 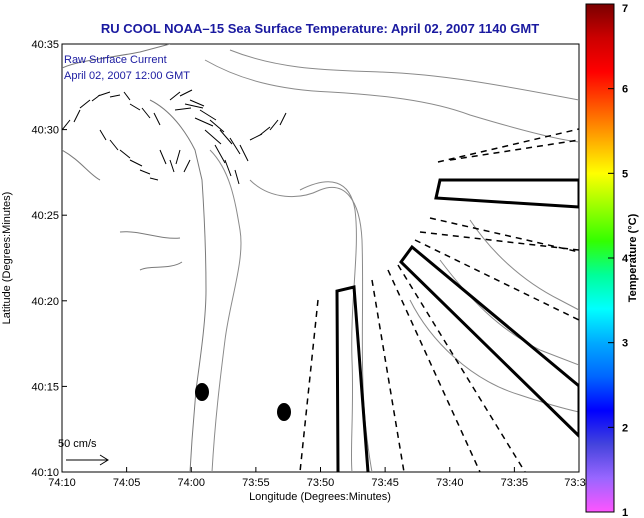 I want to click on current-vectors, so click(x=174, y=137).